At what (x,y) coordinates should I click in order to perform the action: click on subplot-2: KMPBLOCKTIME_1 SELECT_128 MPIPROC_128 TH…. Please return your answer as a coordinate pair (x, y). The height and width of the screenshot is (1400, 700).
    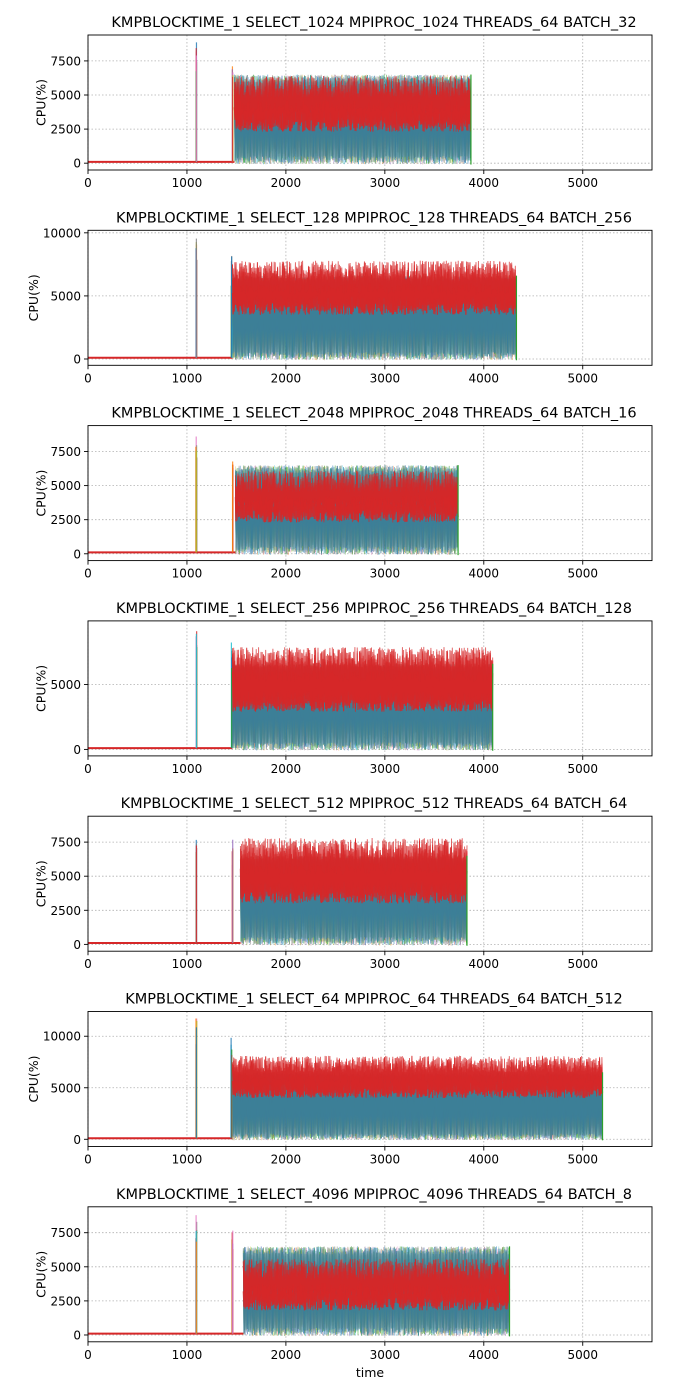
    Looking at the image, I should click on (339, 297).